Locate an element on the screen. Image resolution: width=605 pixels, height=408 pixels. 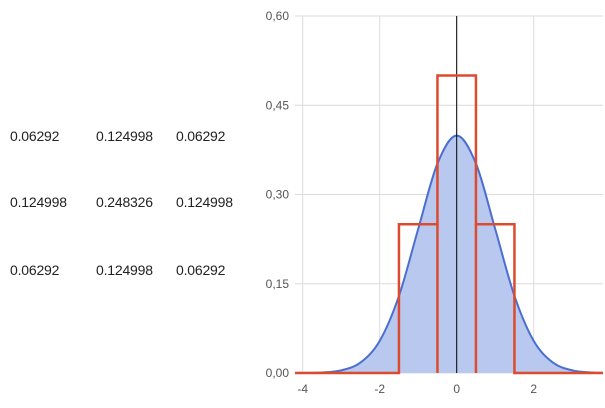
y-tick-label: 0,15 is located at coordinates (278, 284).